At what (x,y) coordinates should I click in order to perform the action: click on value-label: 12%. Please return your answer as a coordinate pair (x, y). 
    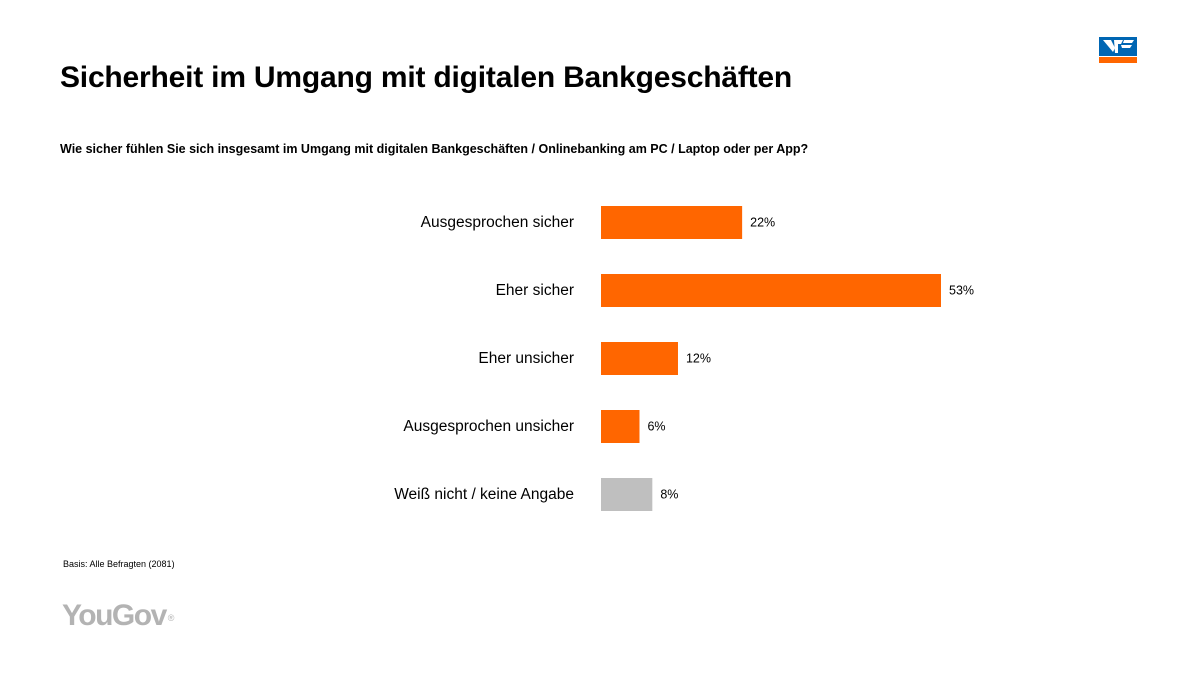
    Looking at the image, I should click on (698, 359).